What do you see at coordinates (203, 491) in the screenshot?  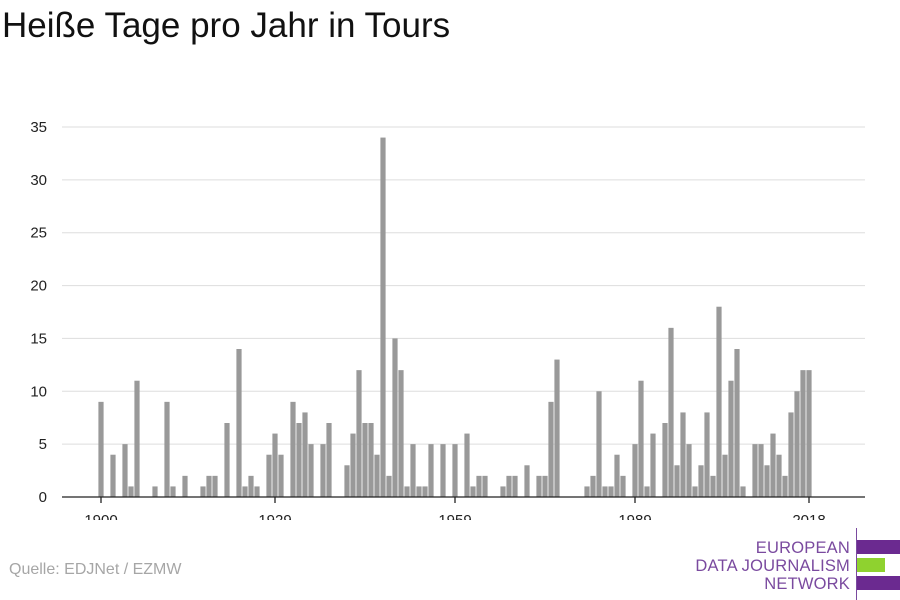 I see `bar-1917` at bounding box center [203, 491].